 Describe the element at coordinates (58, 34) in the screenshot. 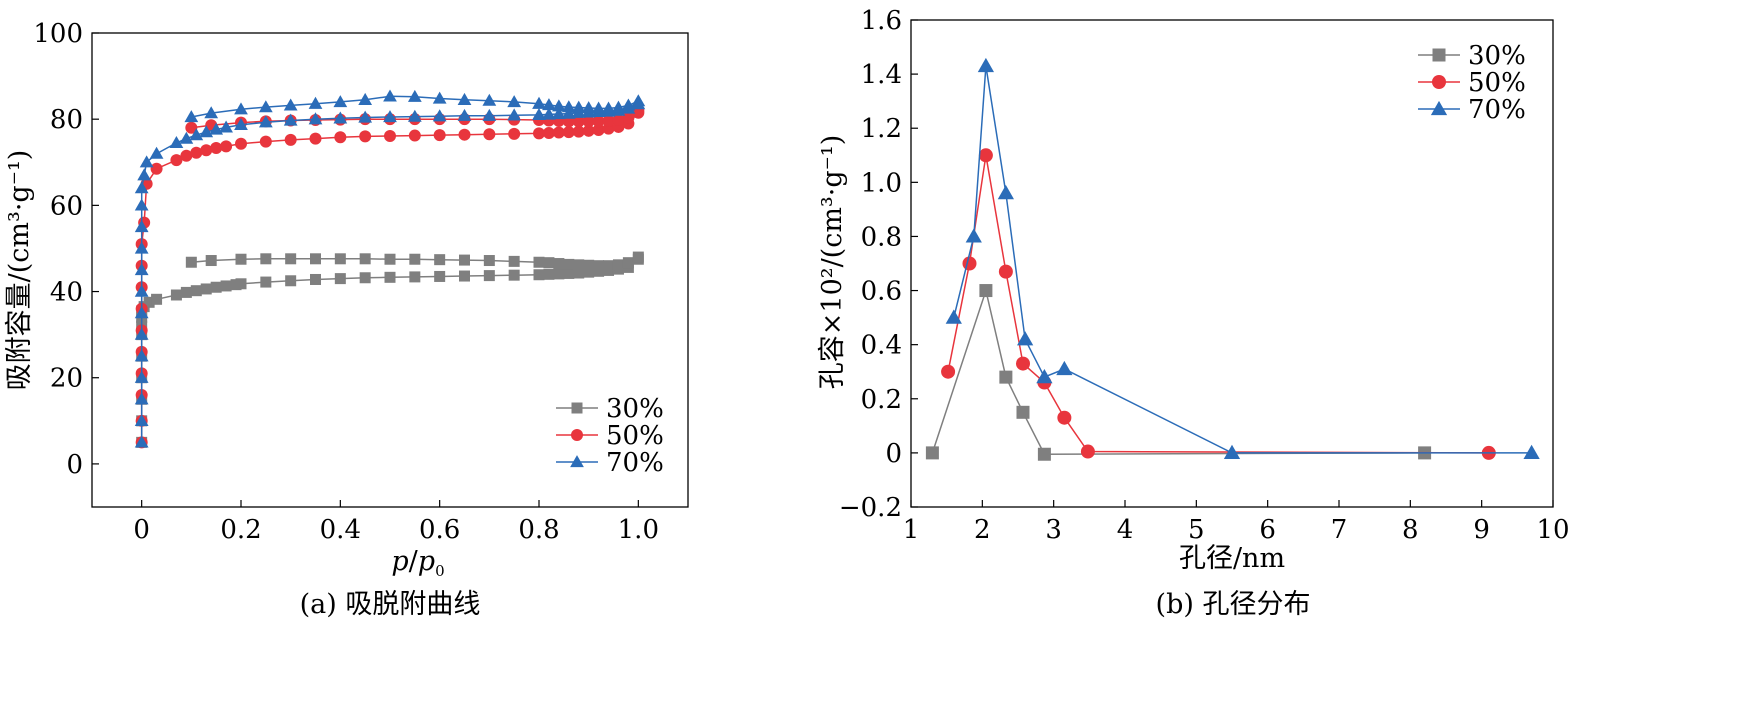

I see `adsorption-y-tick-label: 100` at that location.